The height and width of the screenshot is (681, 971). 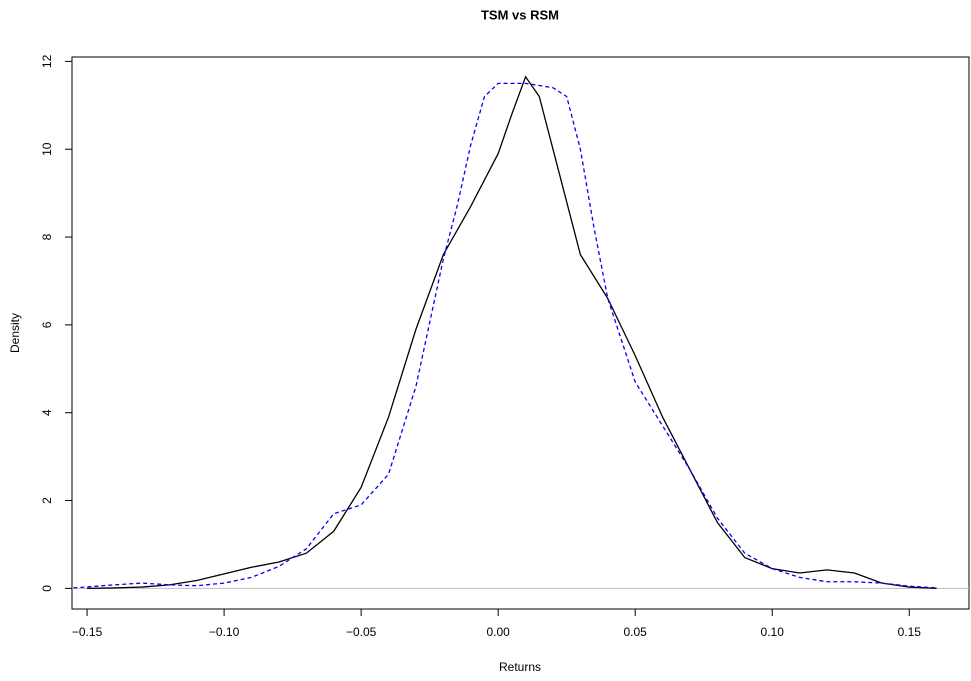 What do you see at coordinates (910, 632) in the screenshot?
I see `x-tick-label: 0.15` at bounding box center [910, 632].